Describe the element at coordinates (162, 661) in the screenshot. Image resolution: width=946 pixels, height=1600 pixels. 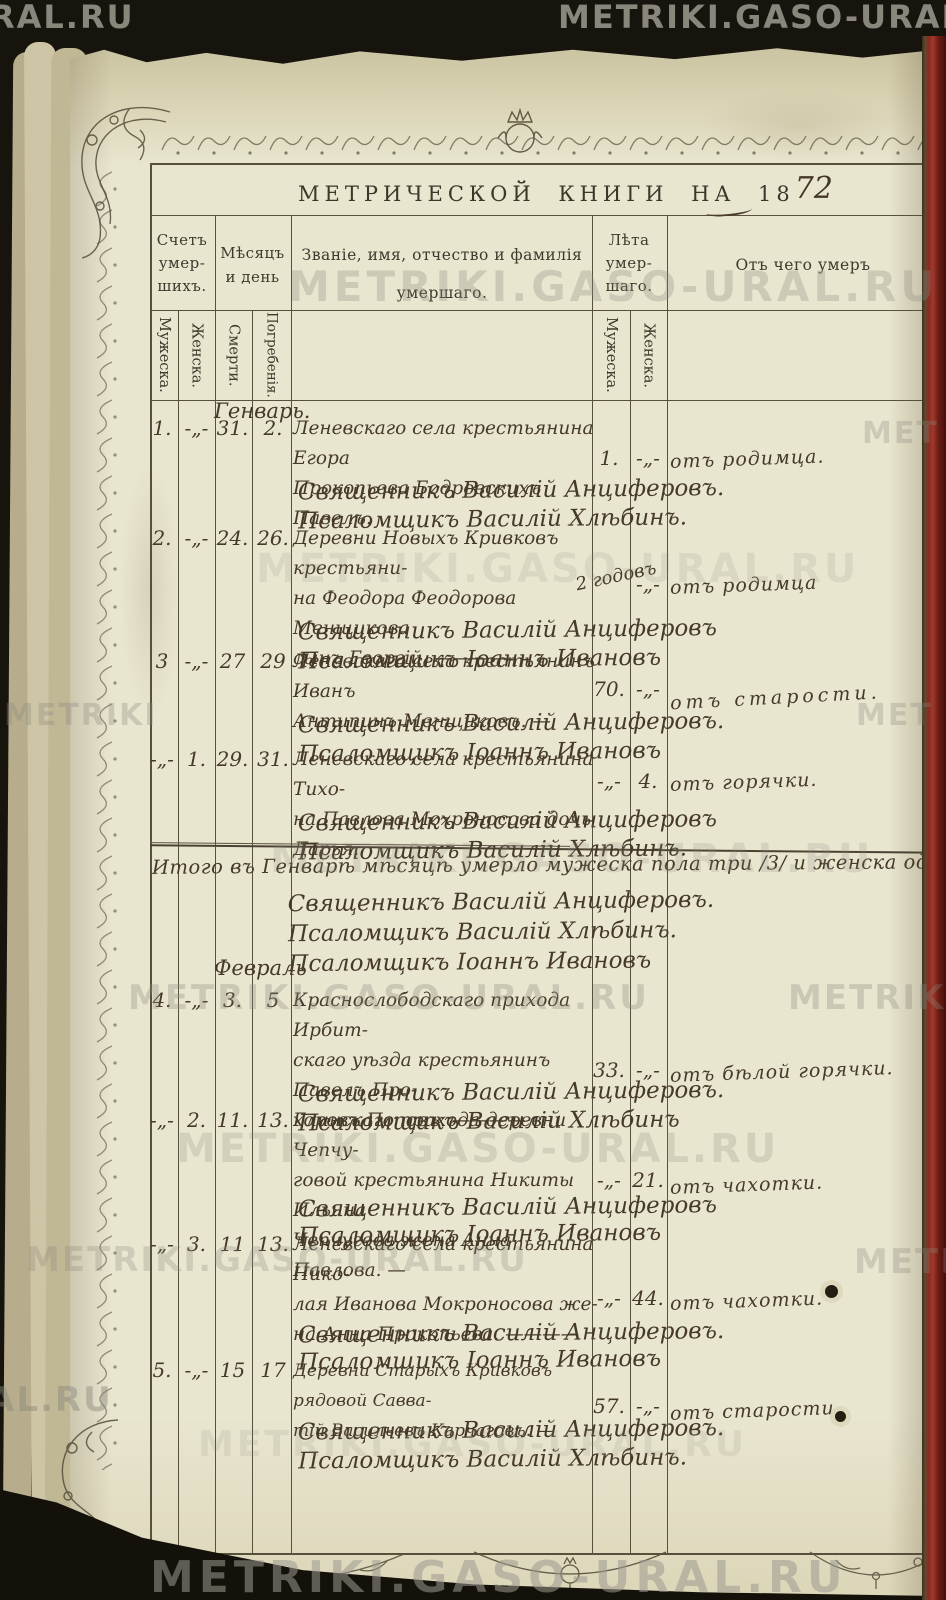
I see `count-male: 3` at that location.